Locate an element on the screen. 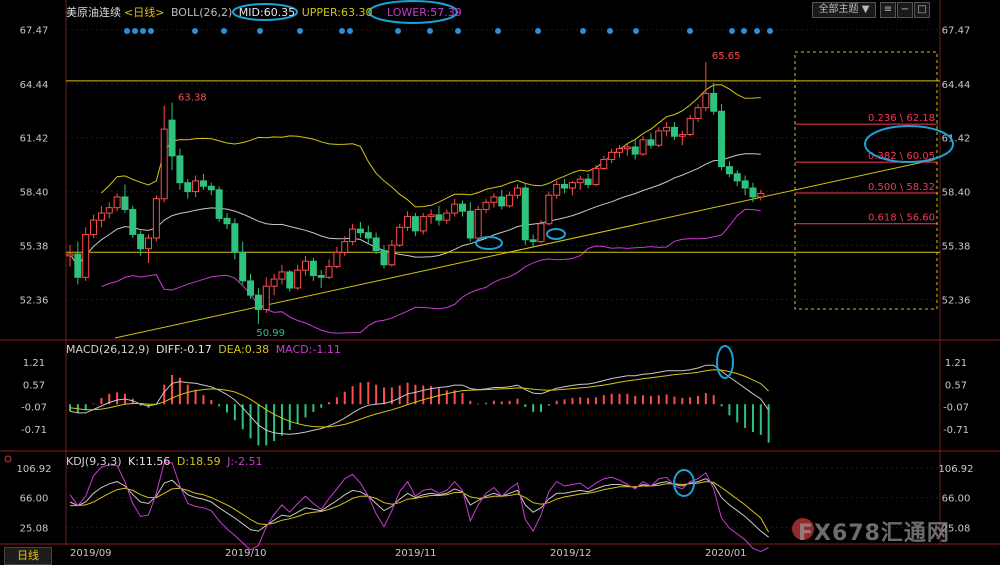 The height and width of the screenshot is (565, 1000). macd-dea-line is located at coordinates (419, 398).